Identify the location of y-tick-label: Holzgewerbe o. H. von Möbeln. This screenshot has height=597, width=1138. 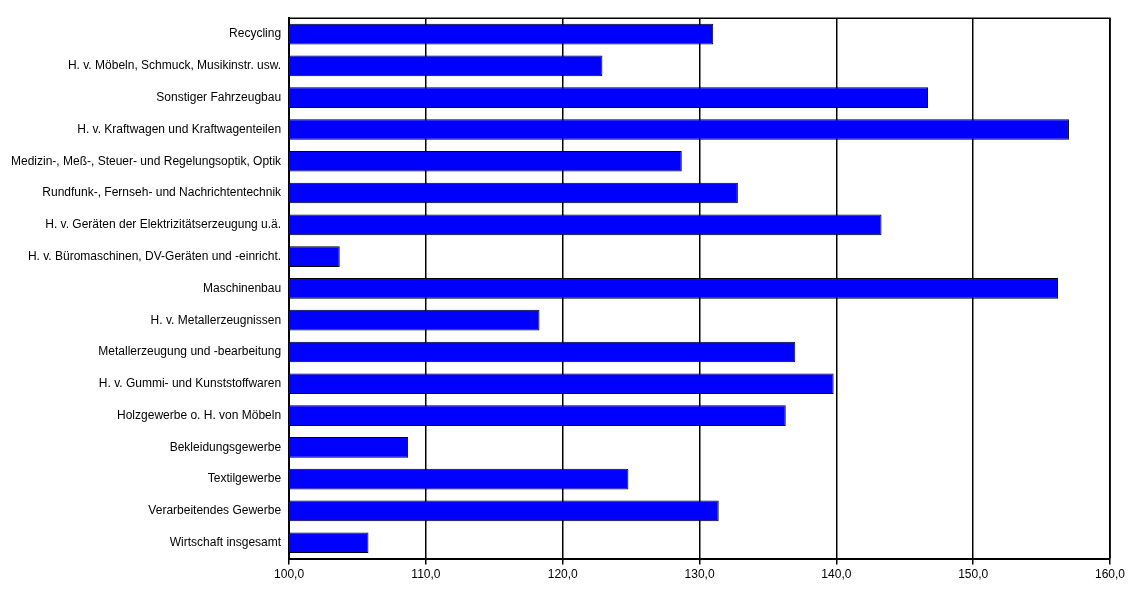
(199, 414).